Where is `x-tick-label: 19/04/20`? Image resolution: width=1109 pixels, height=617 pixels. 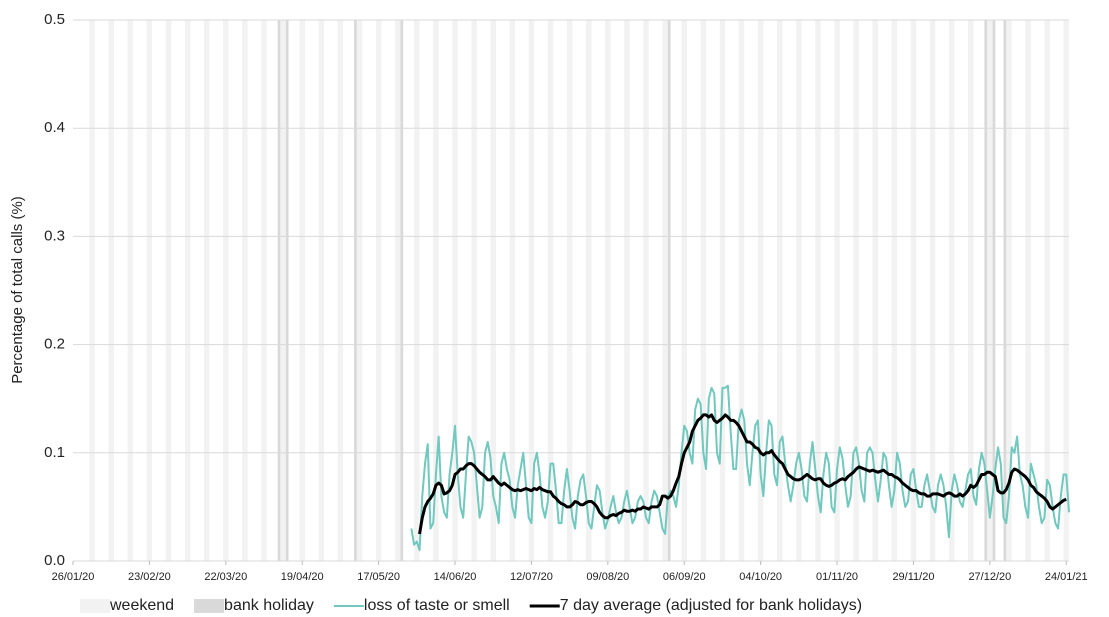
x-tick-label: 19/04/20 is located at coordinates (302, 577).